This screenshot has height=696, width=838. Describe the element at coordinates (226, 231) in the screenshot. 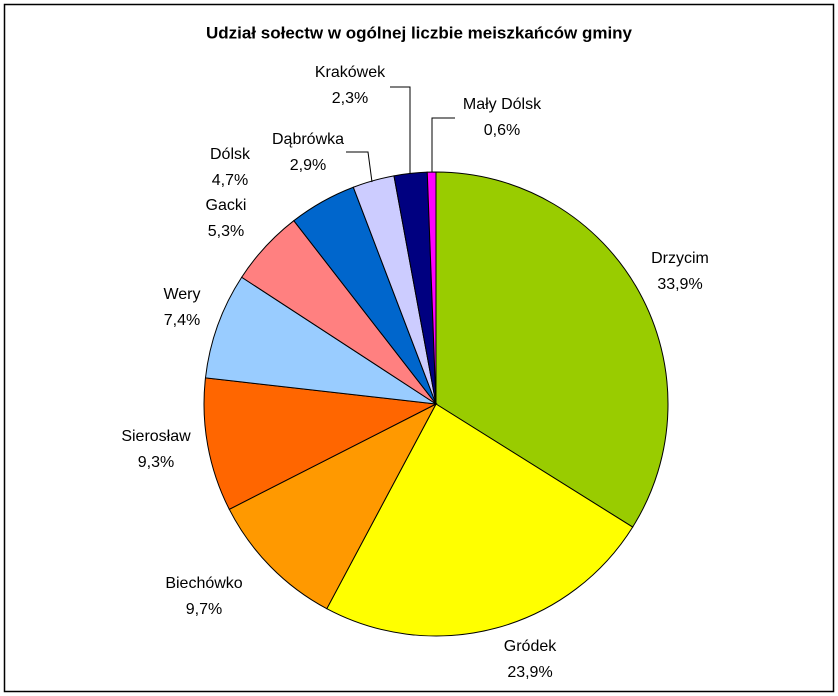

I see `slice-value-label: 5,3%` at that location.